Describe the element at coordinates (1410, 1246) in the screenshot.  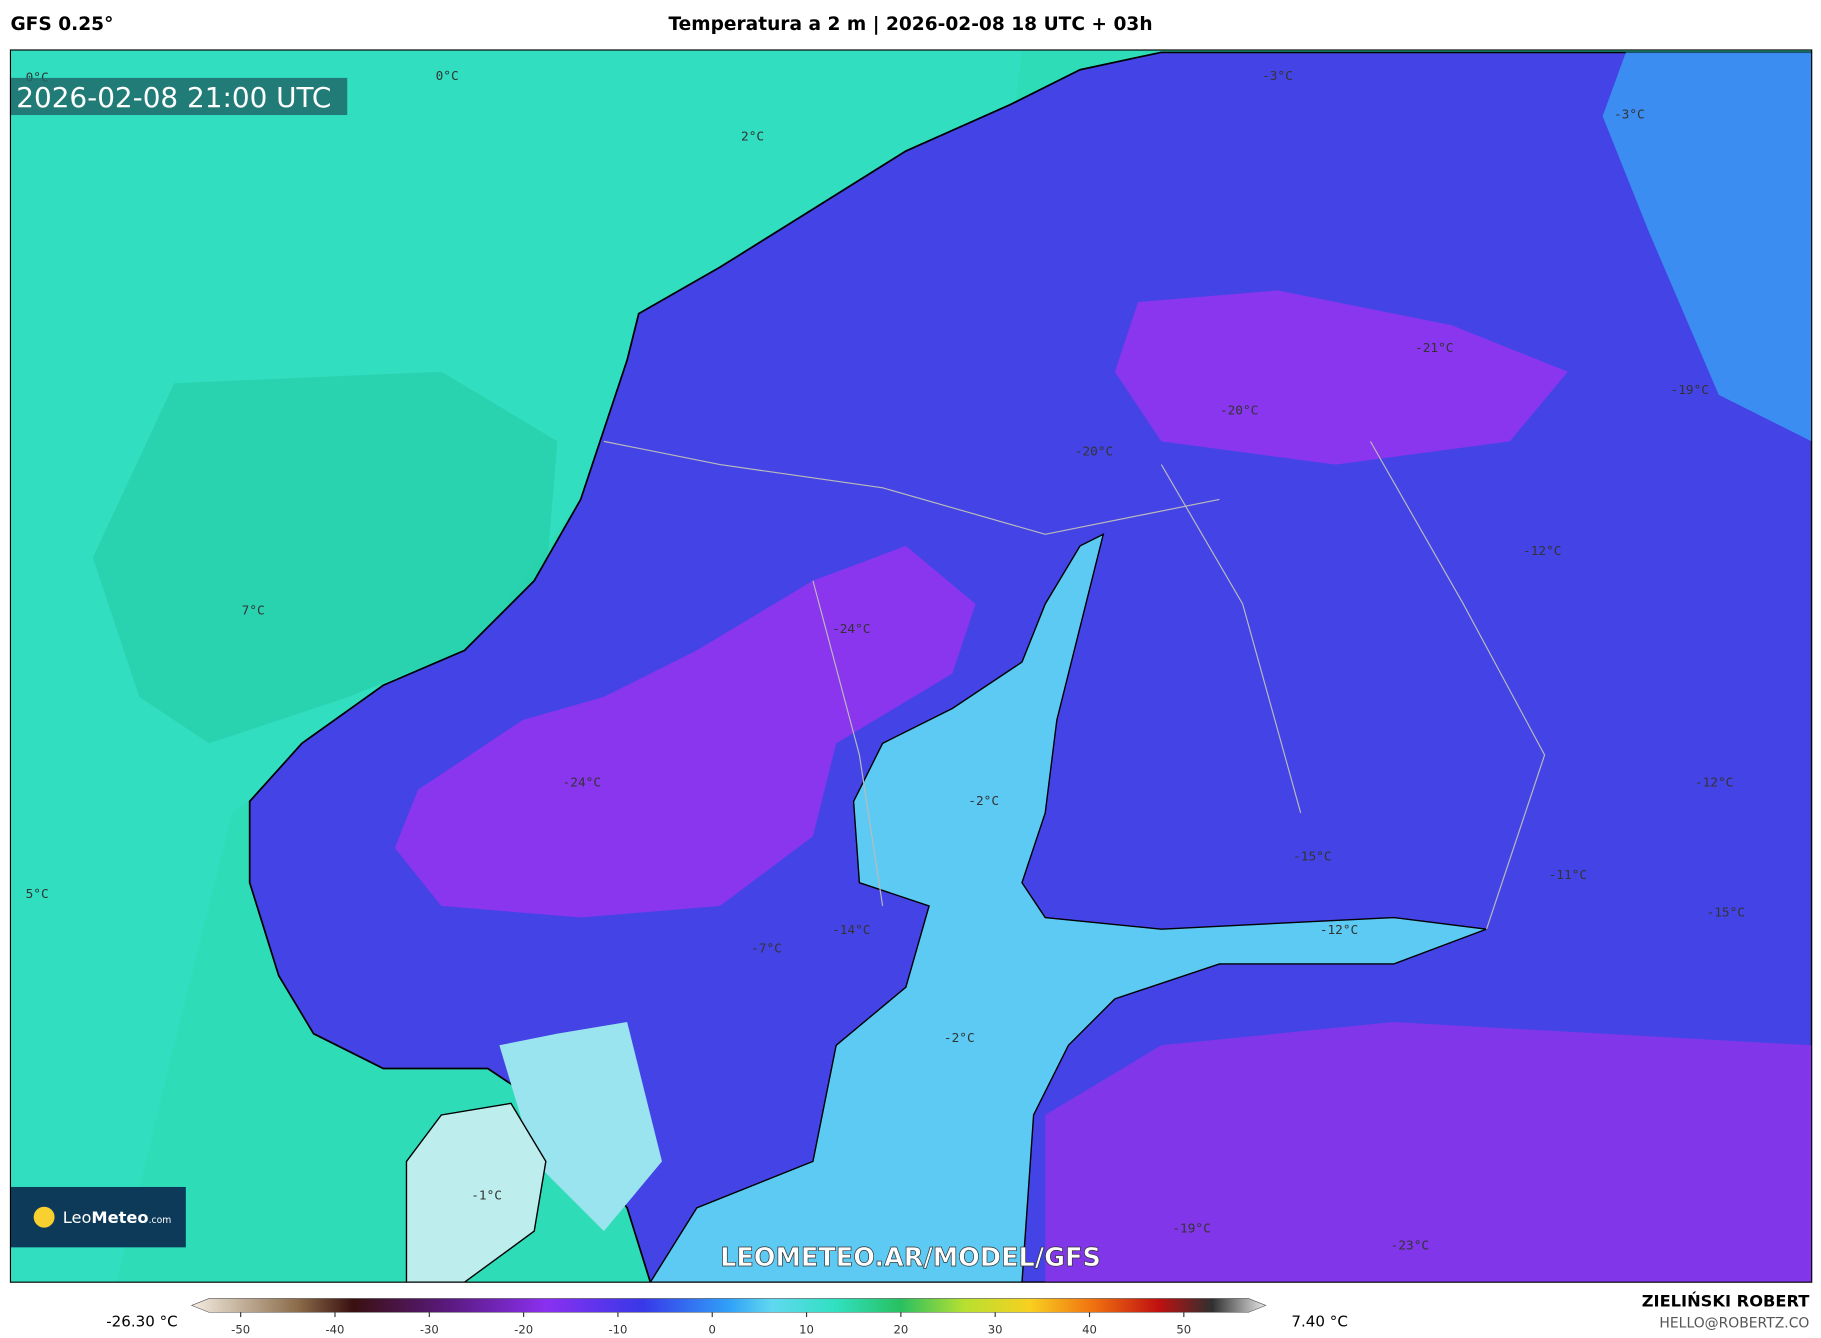
I see `map-label: -23°C` at that location.